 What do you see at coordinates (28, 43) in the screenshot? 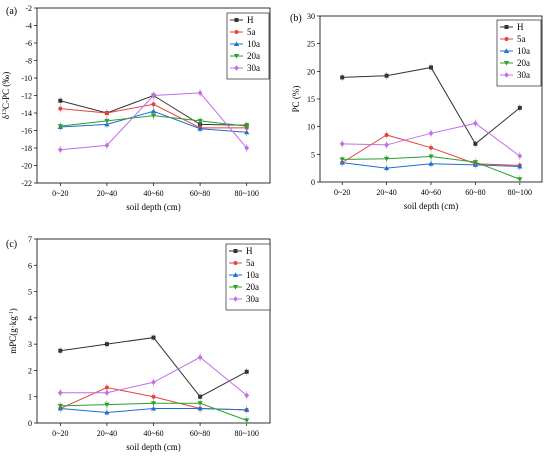
I see `y-tick-label: -6` at bounding box center [28, 43].